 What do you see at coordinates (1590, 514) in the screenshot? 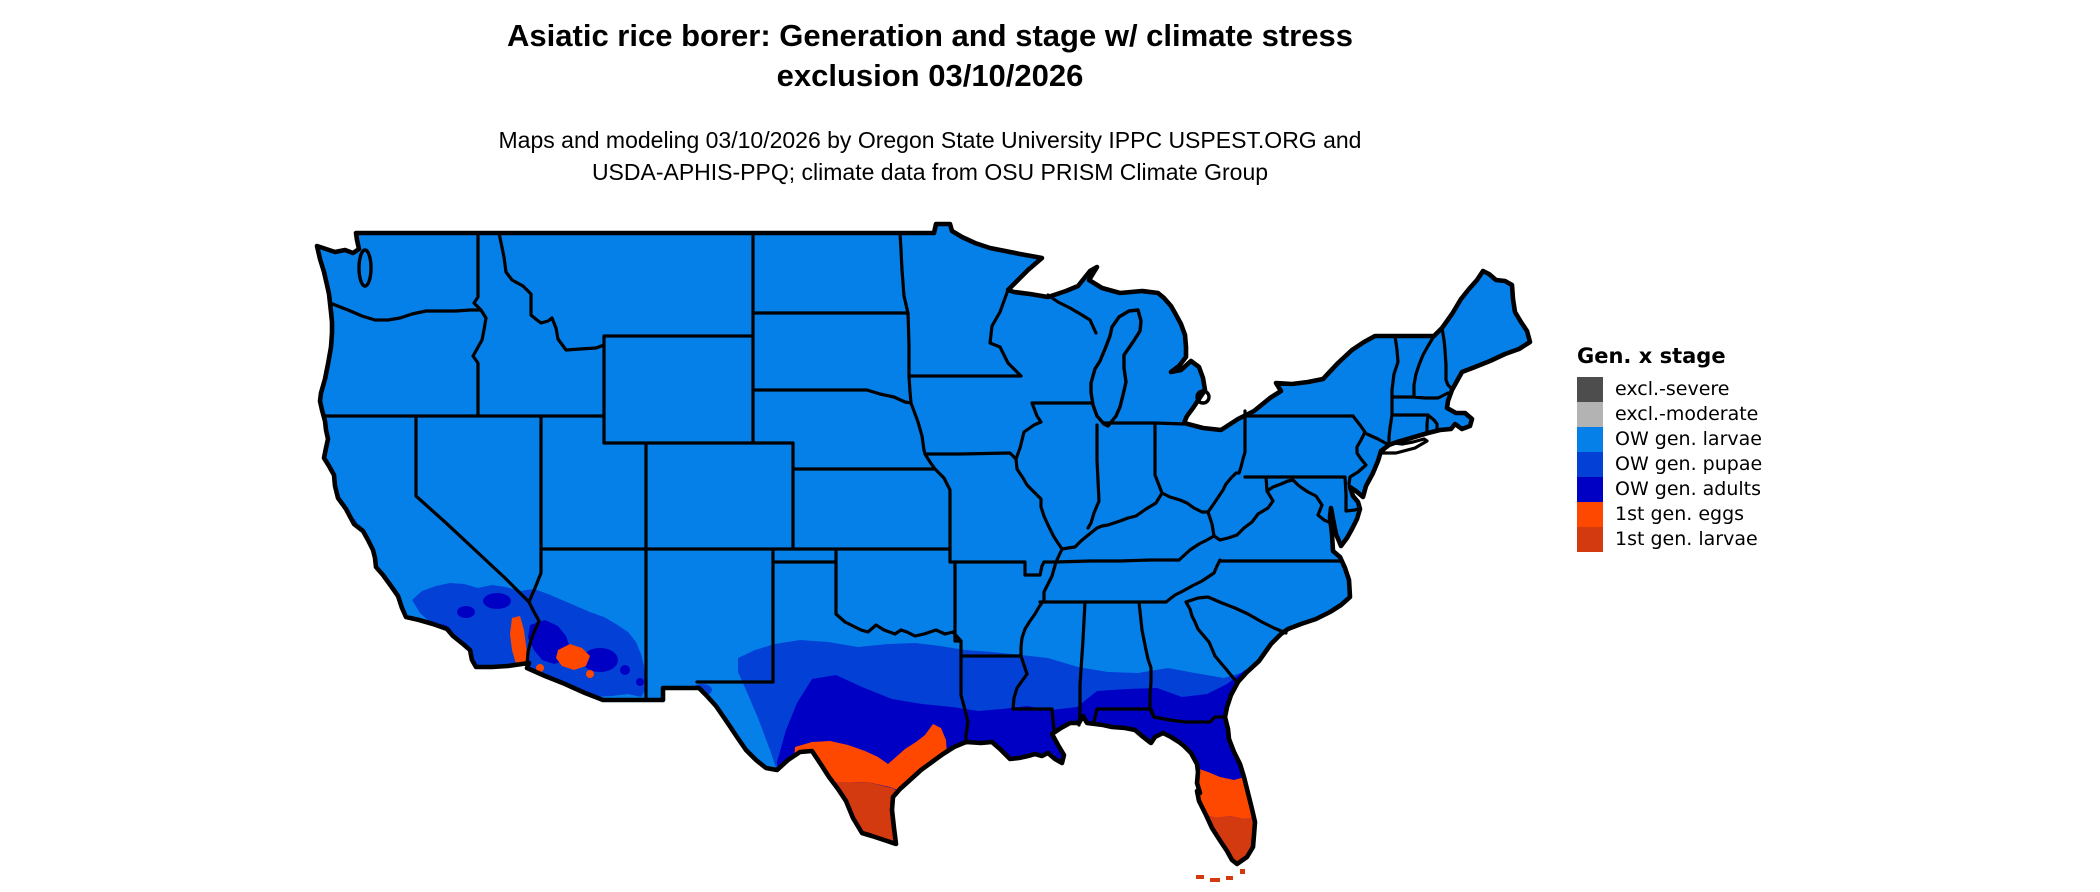
I see `legend-swatch-1st-eggs` at bounding box center [1590, 514].